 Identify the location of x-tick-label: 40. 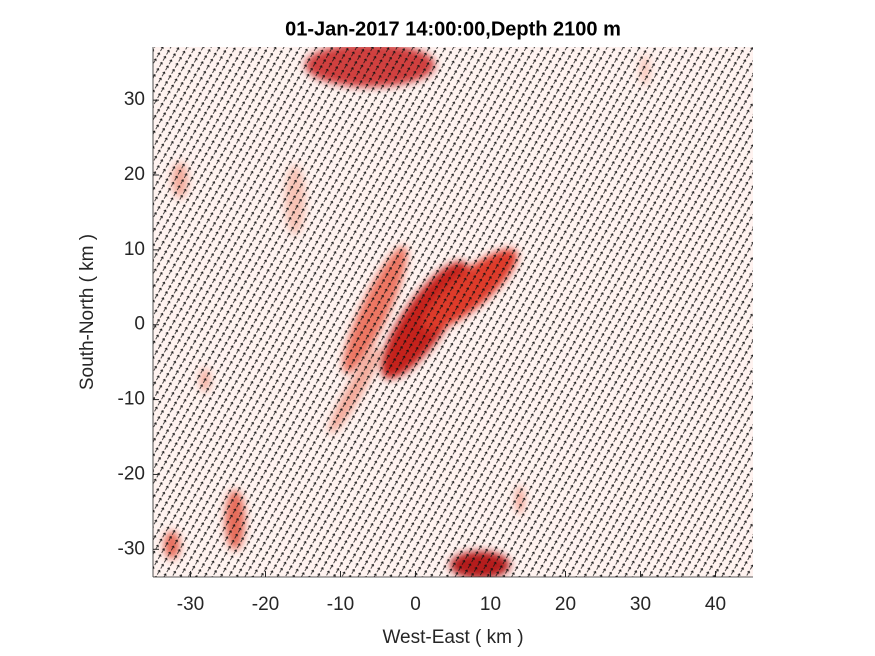
(715, 604).